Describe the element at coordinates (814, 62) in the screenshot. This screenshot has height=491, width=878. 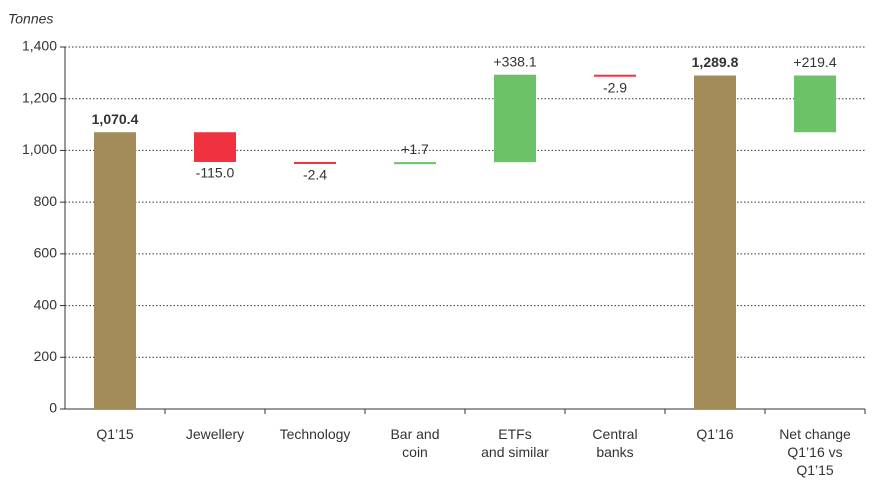
I see `value-label: +219.4` at that location.